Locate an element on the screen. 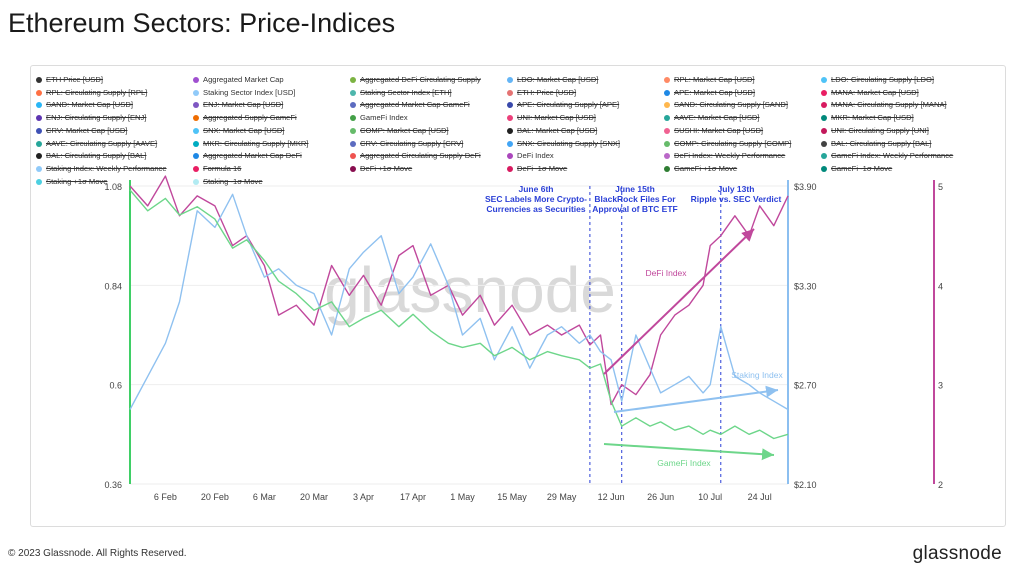  legend-label: Aggregated Market Cap DeFi is located at coordinates (252, 156).